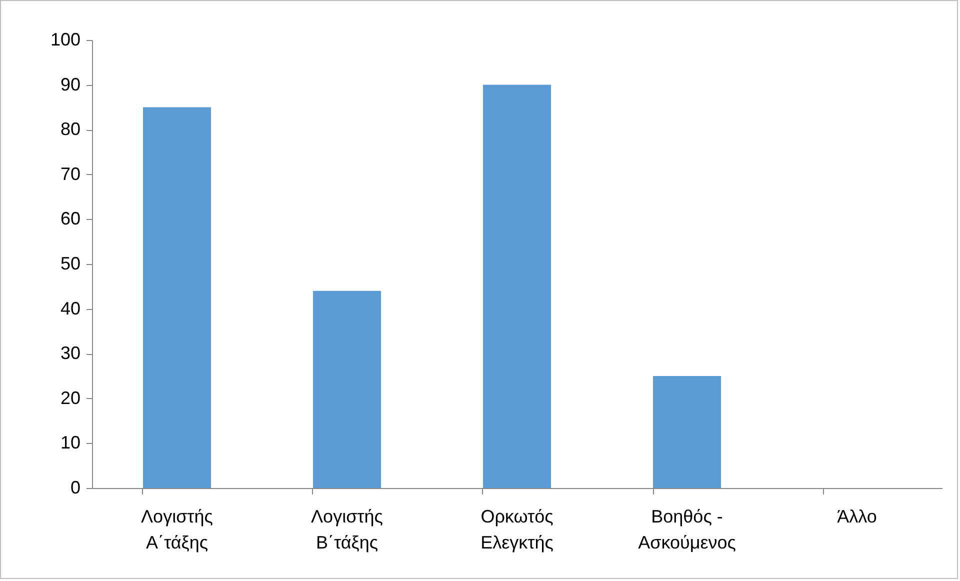 The image size is (960, 581). What do you see at coordinates (70, 218) in the screenshot?
I see `y-tick-label: 60` at bounding box center [70, 218].